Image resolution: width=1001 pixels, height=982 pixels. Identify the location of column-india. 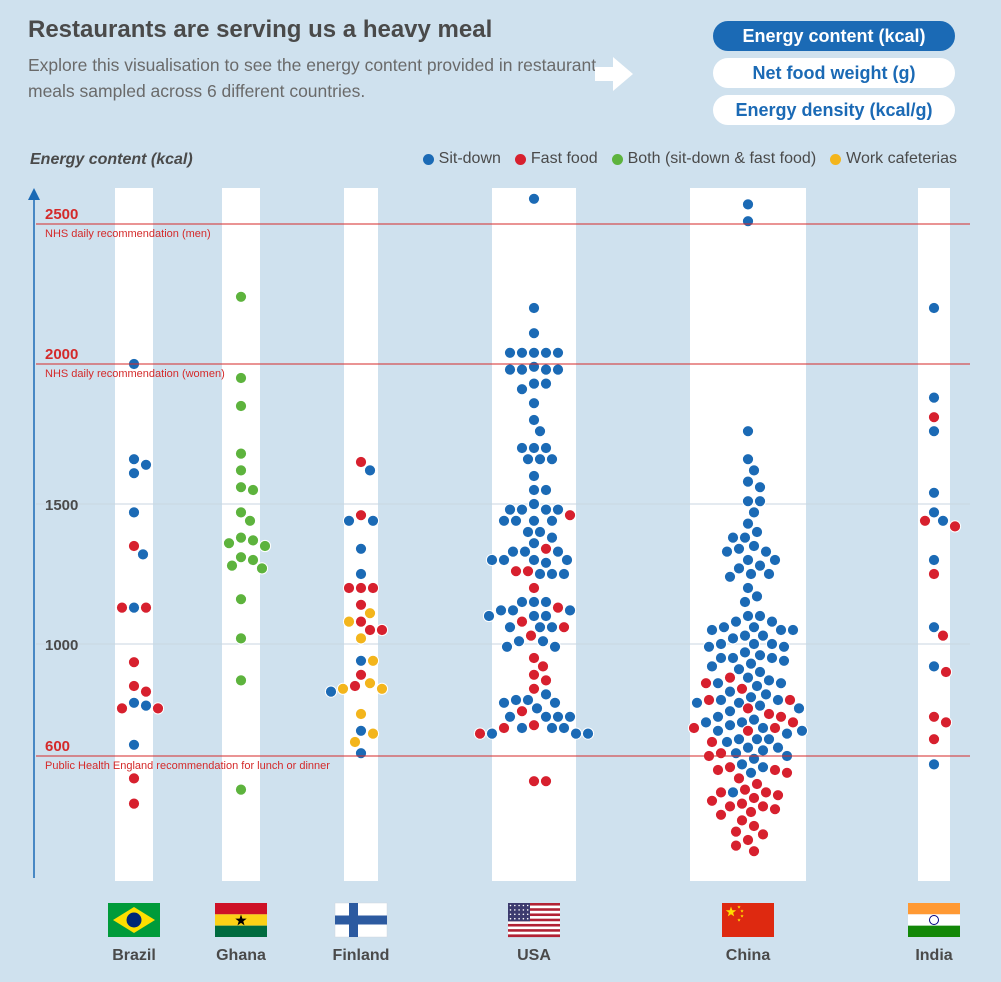
(934, 534).